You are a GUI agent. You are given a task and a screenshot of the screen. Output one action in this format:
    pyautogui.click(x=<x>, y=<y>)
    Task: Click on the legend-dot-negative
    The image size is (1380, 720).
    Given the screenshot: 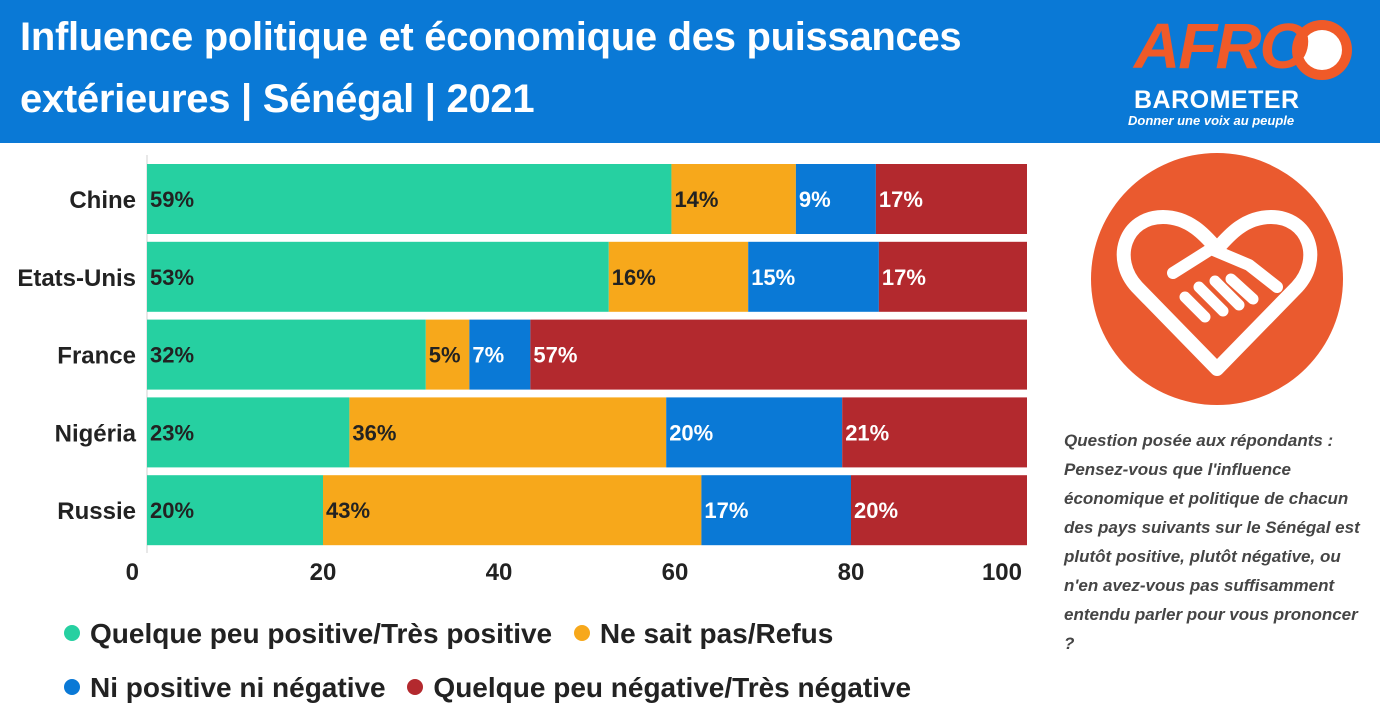 What is the action you would take?
    pyautogui.click(x=415, y=686)
    